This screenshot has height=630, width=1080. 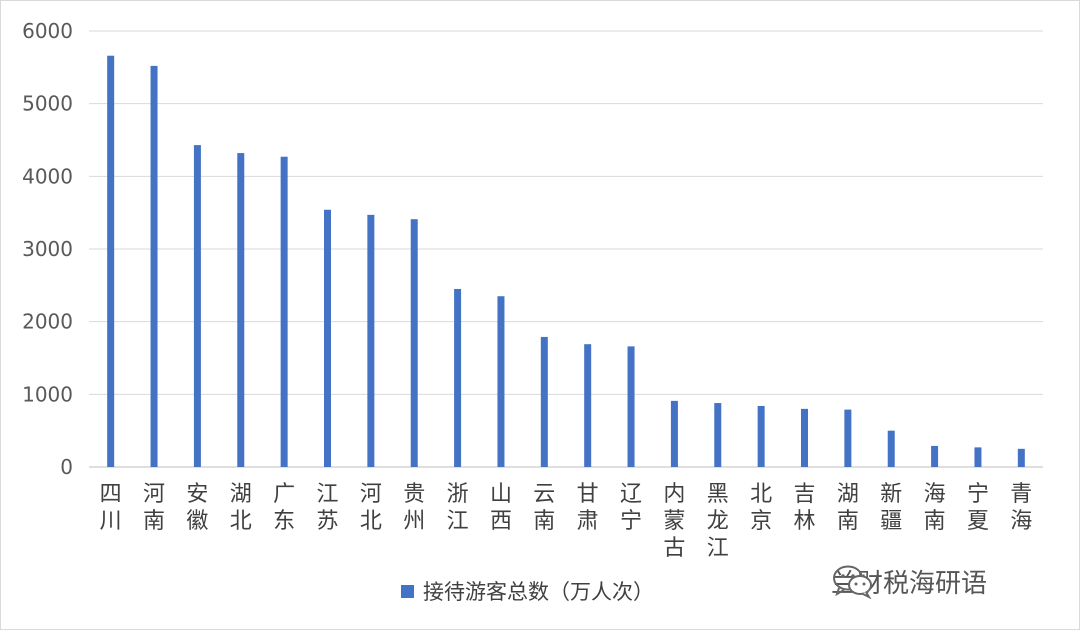 I want to click on x-tick-label: 湖北, so click(x=241, y=508).